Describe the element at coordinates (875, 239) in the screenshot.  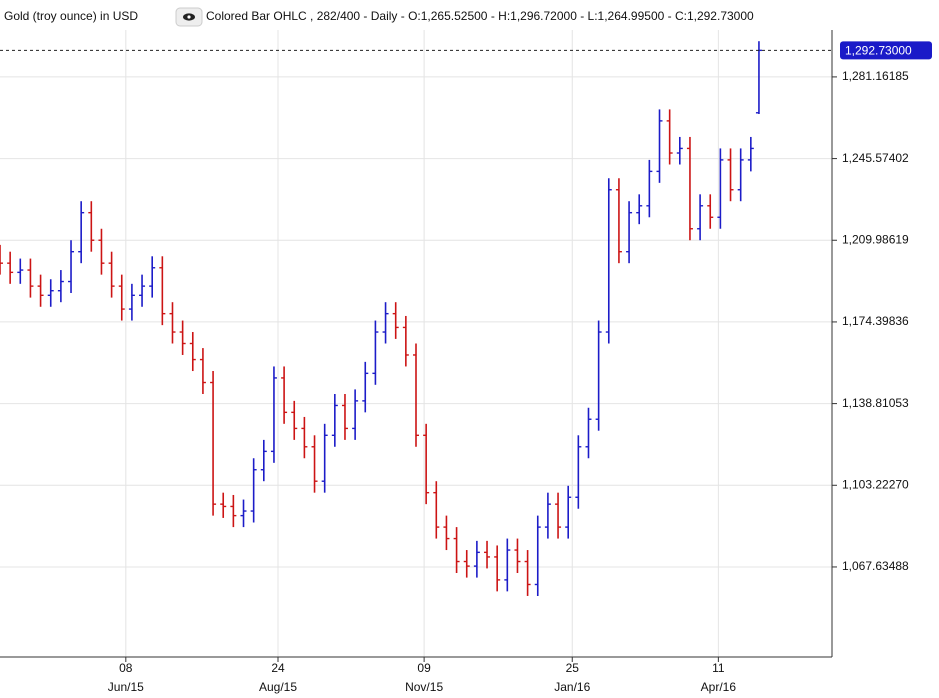
I see `y-tick-label: 1,209.98619` at that location.